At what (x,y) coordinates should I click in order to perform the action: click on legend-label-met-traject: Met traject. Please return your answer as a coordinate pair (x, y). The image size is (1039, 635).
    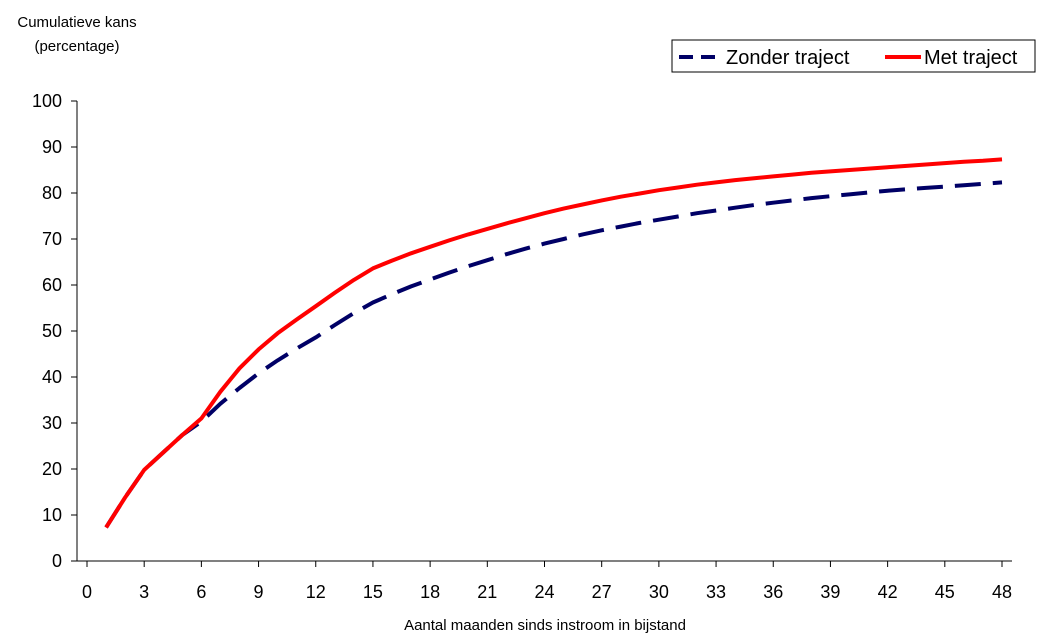
    Looking at the image, I should click on (971, 58).